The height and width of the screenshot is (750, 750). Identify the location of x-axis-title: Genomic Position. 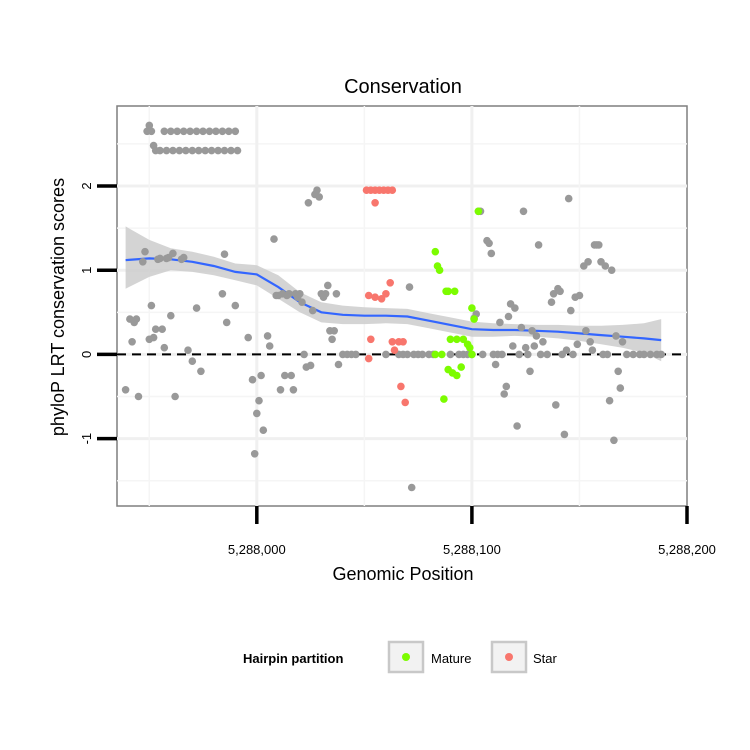
(402, 574).